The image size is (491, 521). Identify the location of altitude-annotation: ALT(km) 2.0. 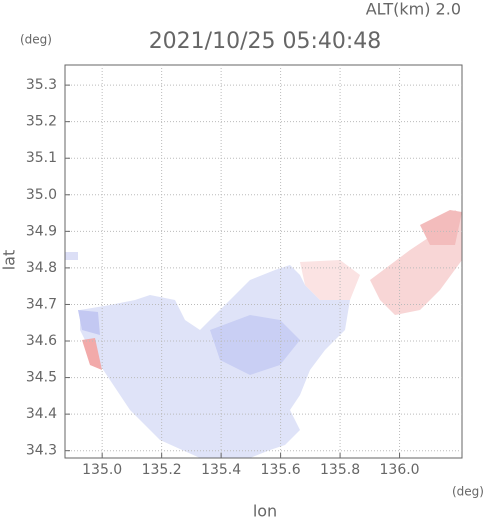
(413, 9).